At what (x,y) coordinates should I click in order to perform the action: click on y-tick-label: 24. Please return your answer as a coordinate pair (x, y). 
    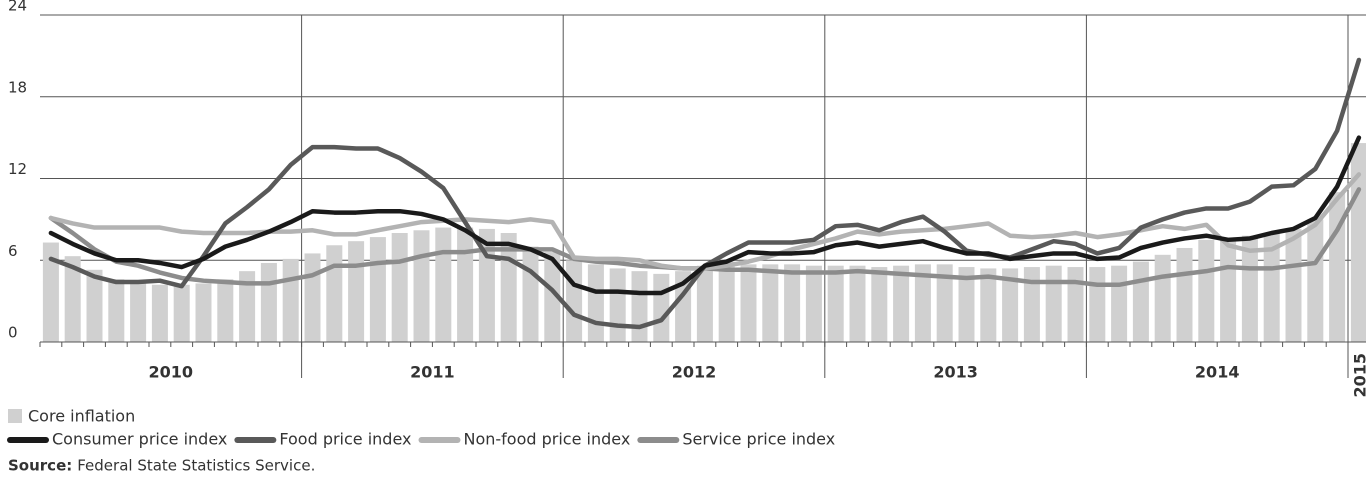
    Looking at the image, I should click on (17, 7).